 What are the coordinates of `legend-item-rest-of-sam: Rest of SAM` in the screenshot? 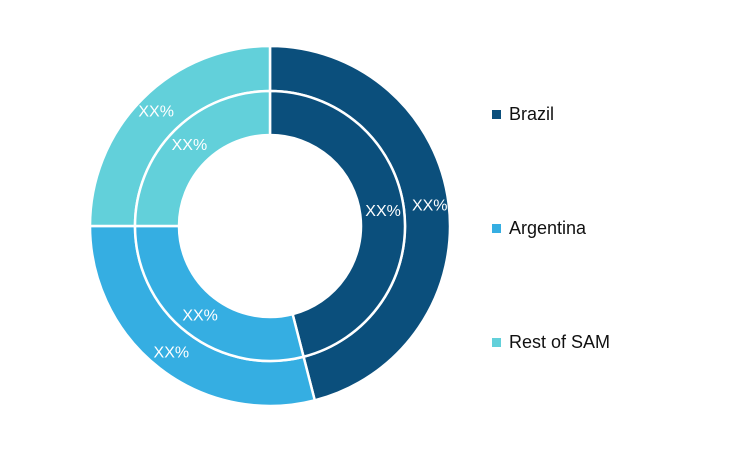 It's located at (551, 342).